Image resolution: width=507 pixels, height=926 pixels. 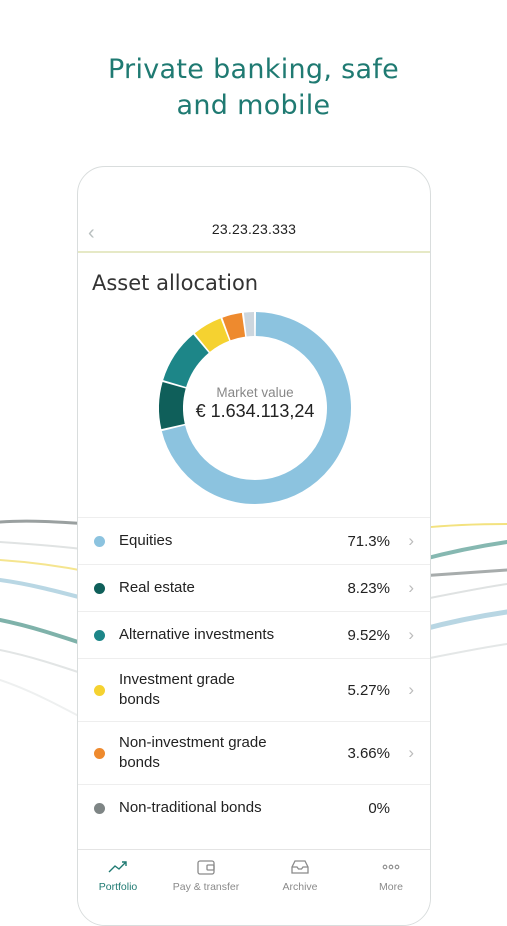 What do you see at coordinates (391, 867) in the screenshot?
I see `more-dots-icon` at bounding box center [391, 867].